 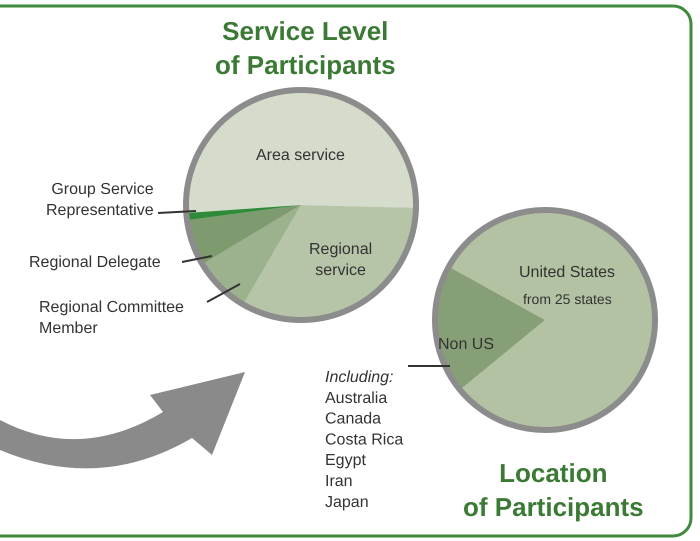 What do you see at coordinates (111, 318) in the screenshot?
I see `slice-label: Regional Committee Member` at bounding box center [111, 318].